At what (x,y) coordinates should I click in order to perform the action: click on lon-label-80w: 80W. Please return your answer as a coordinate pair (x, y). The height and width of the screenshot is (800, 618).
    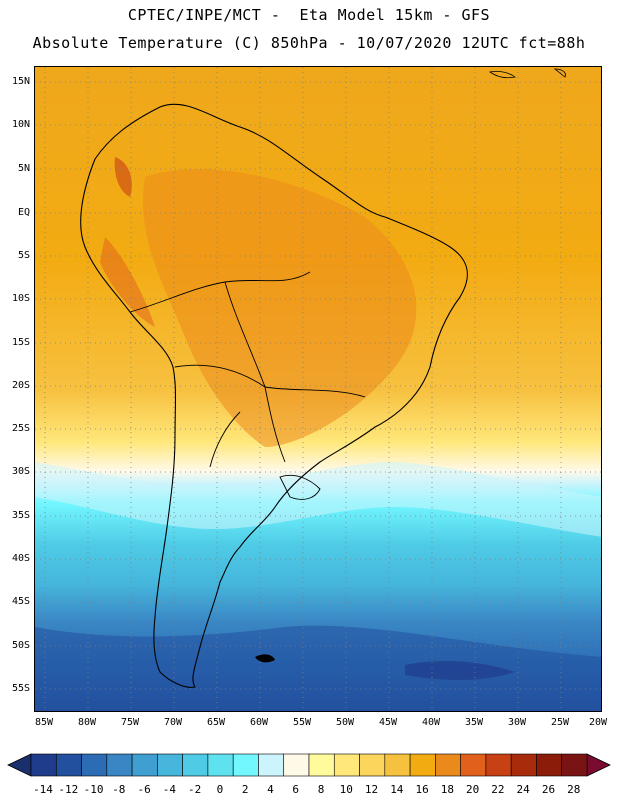
    Looking at the image, I should click on (87, 722).